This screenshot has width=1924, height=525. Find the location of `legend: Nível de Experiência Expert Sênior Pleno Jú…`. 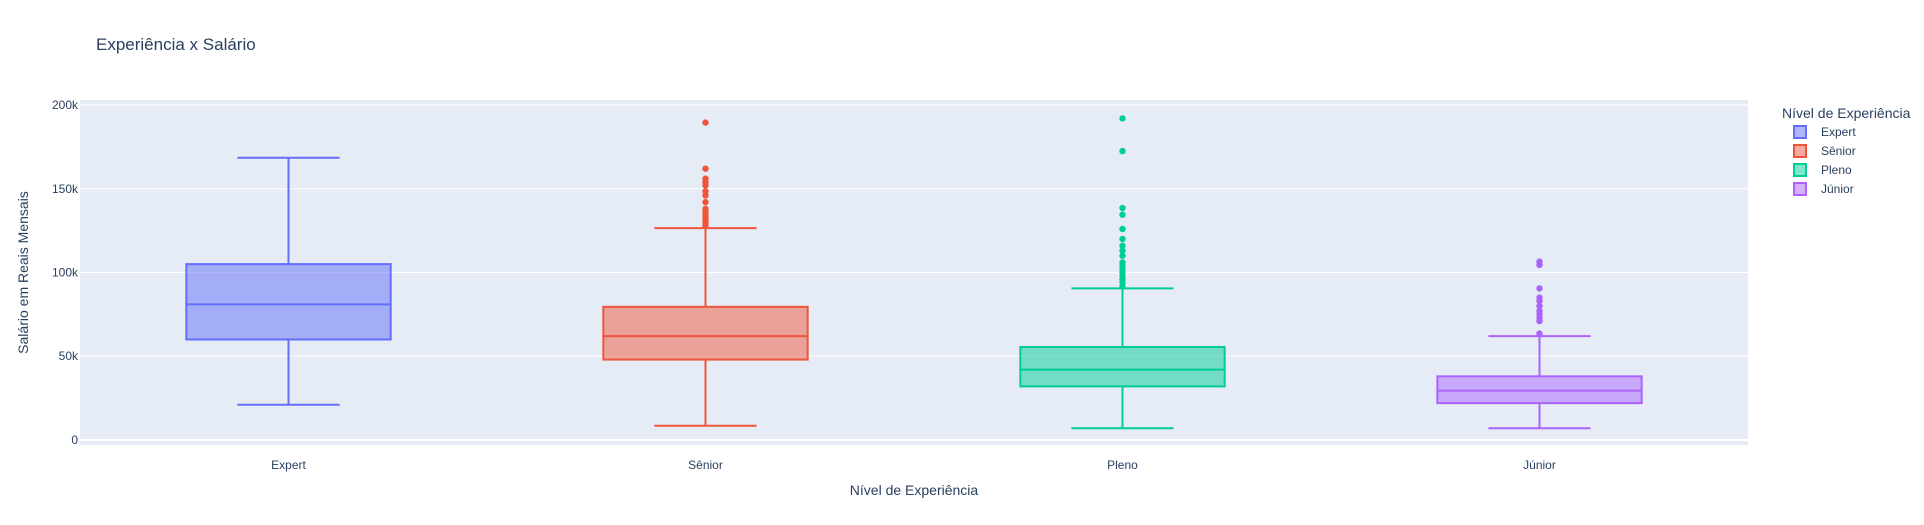

legend: Nível de Experiência Expert Sênior Pleno Jú… is located at coordinates (1846, 150).